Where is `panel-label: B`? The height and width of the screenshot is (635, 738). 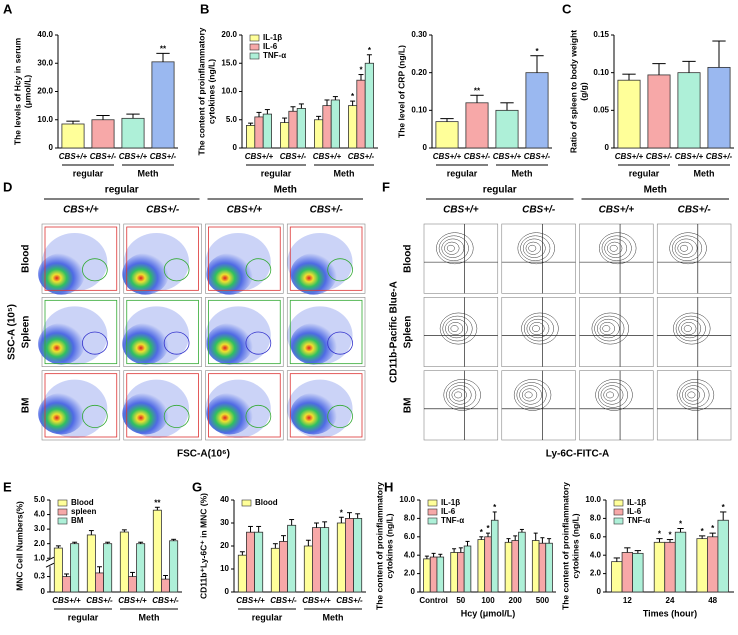 panel-label: B is located at coordinates (204, 8).